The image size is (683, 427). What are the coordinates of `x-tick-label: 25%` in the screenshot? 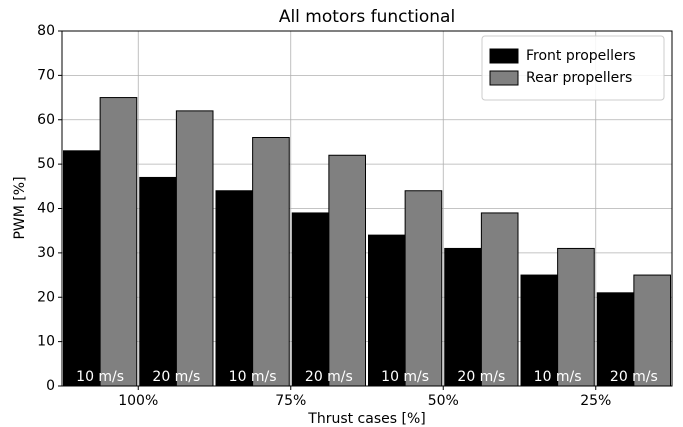 It's located at (595, 401).